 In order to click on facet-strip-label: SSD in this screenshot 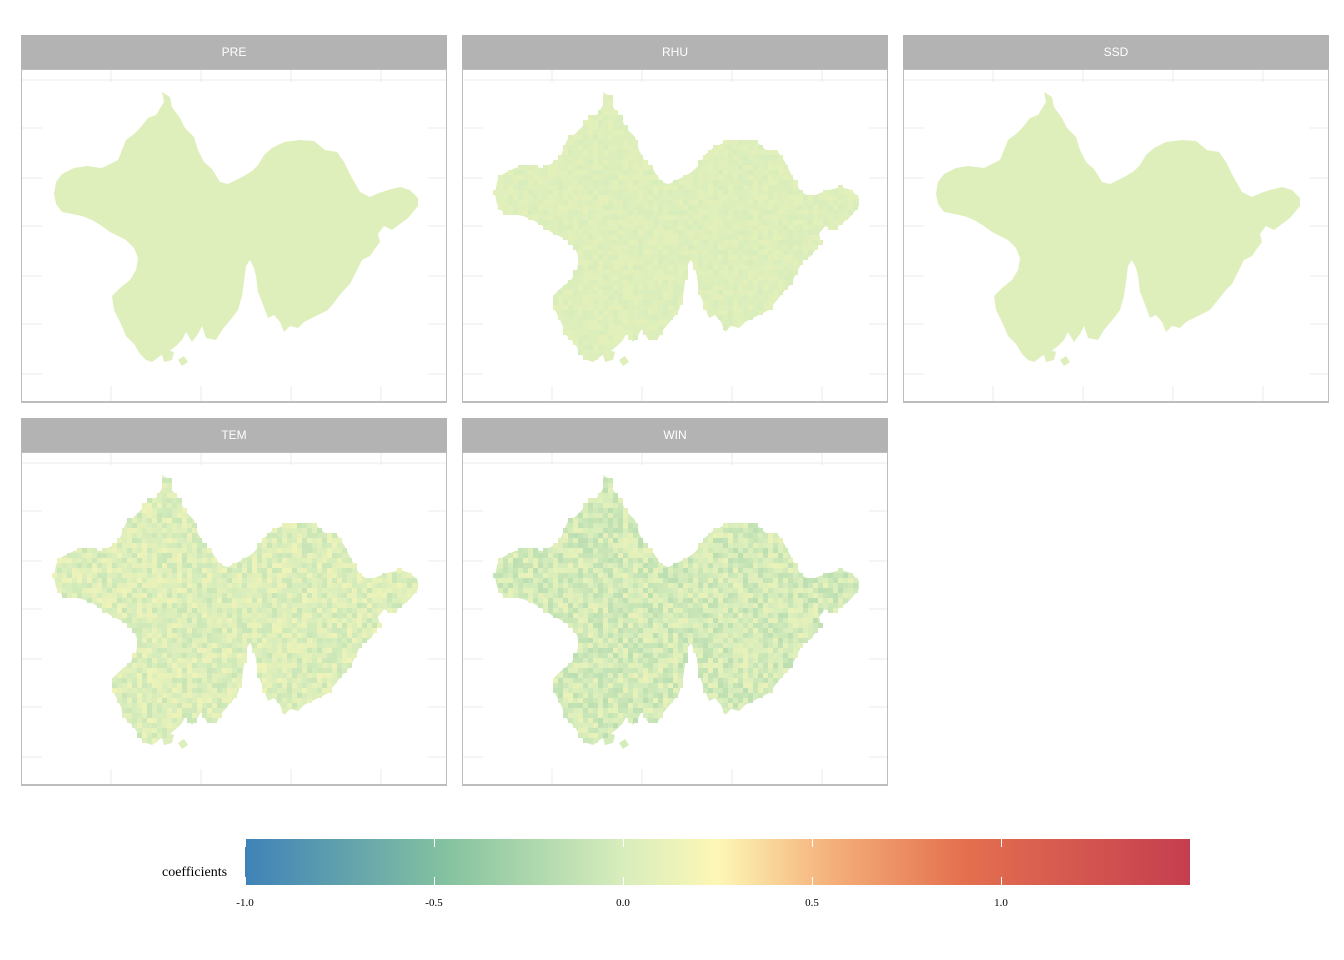, I will do `click(1116, 52)`.